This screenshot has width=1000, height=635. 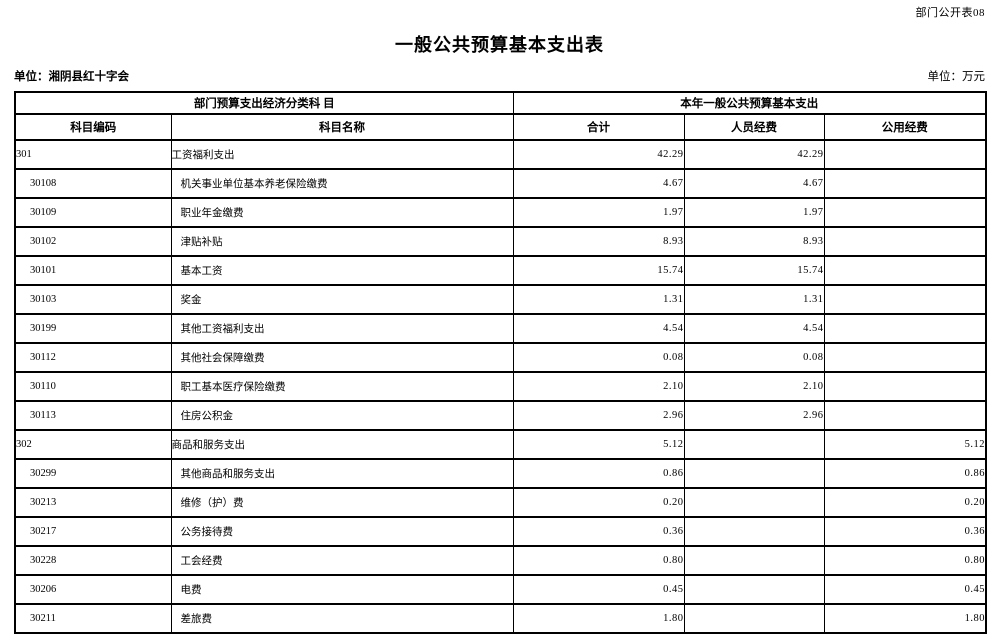 What do you see at coordinates (342, 270) in the screenshot?
I see `cell-name: 基本工资` at bounding box center [342, 270].